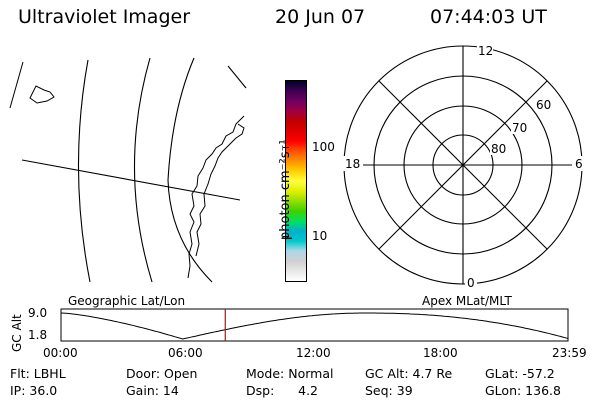 Image resolution: width=600 pixels, height=400 pixels. What do you see at coordinates (127, 301) in the screenshot?
I see `geographic-label: Geographic Lat/Lon` at bounding box center [127, 301].